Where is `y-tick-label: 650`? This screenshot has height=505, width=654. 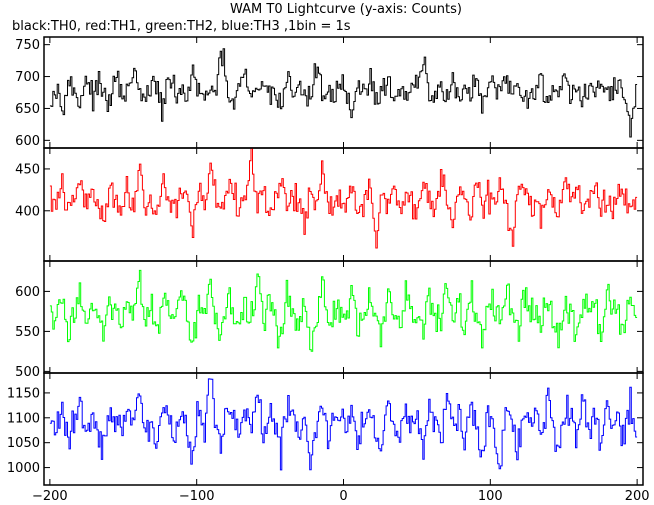
y-tick-label: 650 is located at coordinates (27, 109).